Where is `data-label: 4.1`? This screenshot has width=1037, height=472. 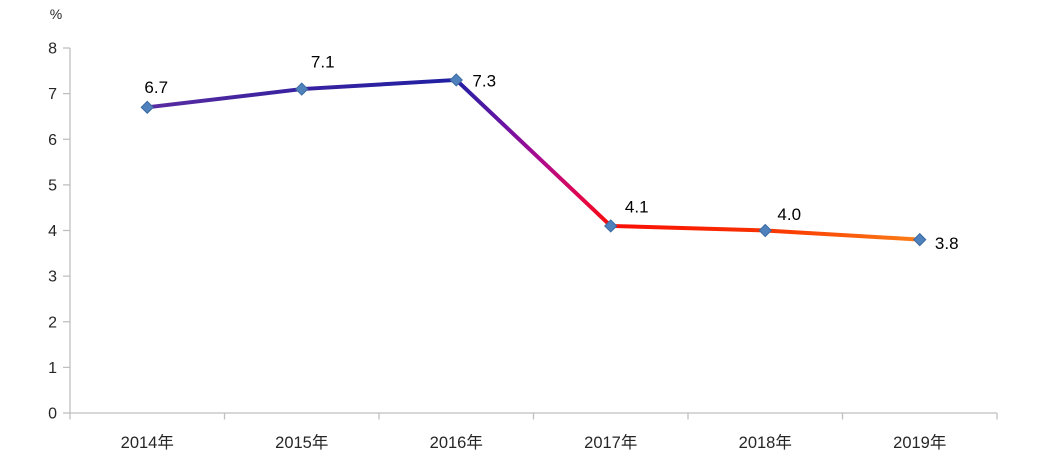
data-label: 4.1 is located at coordinates (637, 206).